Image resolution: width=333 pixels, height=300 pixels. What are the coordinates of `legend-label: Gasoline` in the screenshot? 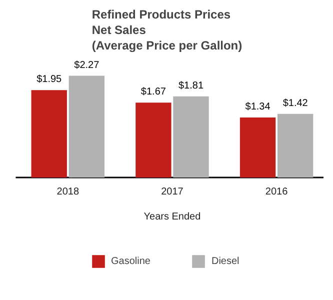 It's located at (130, 261).